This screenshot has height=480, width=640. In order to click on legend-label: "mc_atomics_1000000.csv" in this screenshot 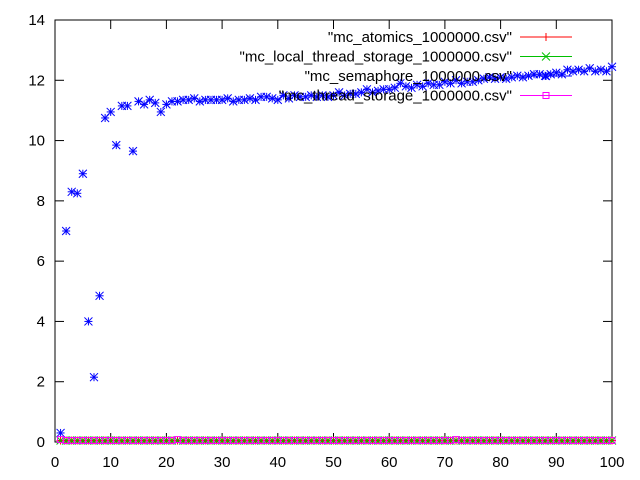, I will do `click(420, 37)`.